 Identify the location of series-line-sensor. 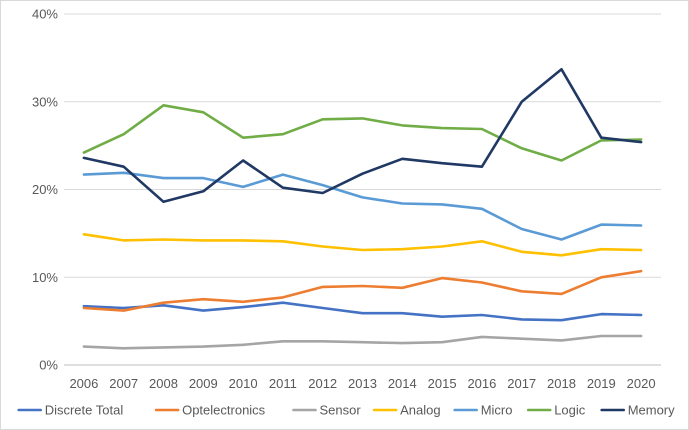
(362, 342).